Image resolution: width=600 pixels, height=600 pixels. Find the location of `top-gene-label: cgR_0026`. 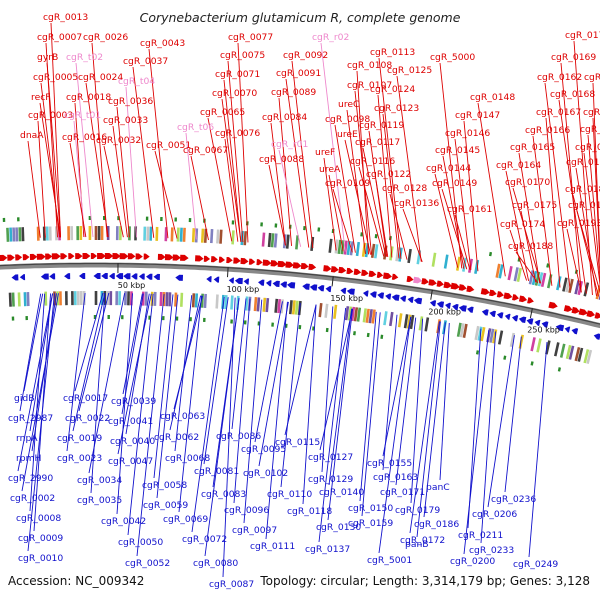

top-gene-label: cgR_0026 is located at coordinates (105, 37).